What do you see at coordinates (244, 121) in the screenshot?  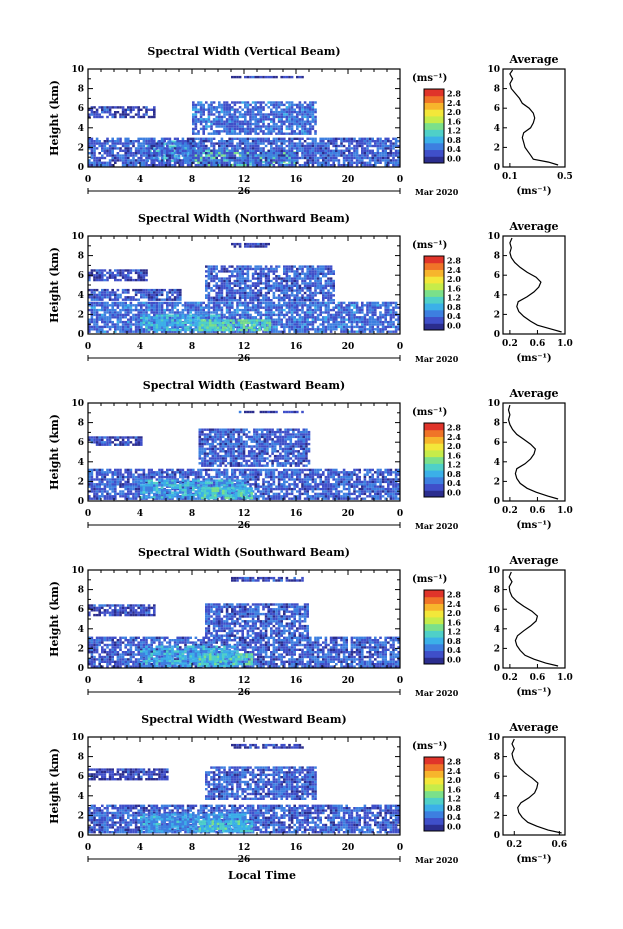 I see `echo-cells` at bounding box center [244, 121].